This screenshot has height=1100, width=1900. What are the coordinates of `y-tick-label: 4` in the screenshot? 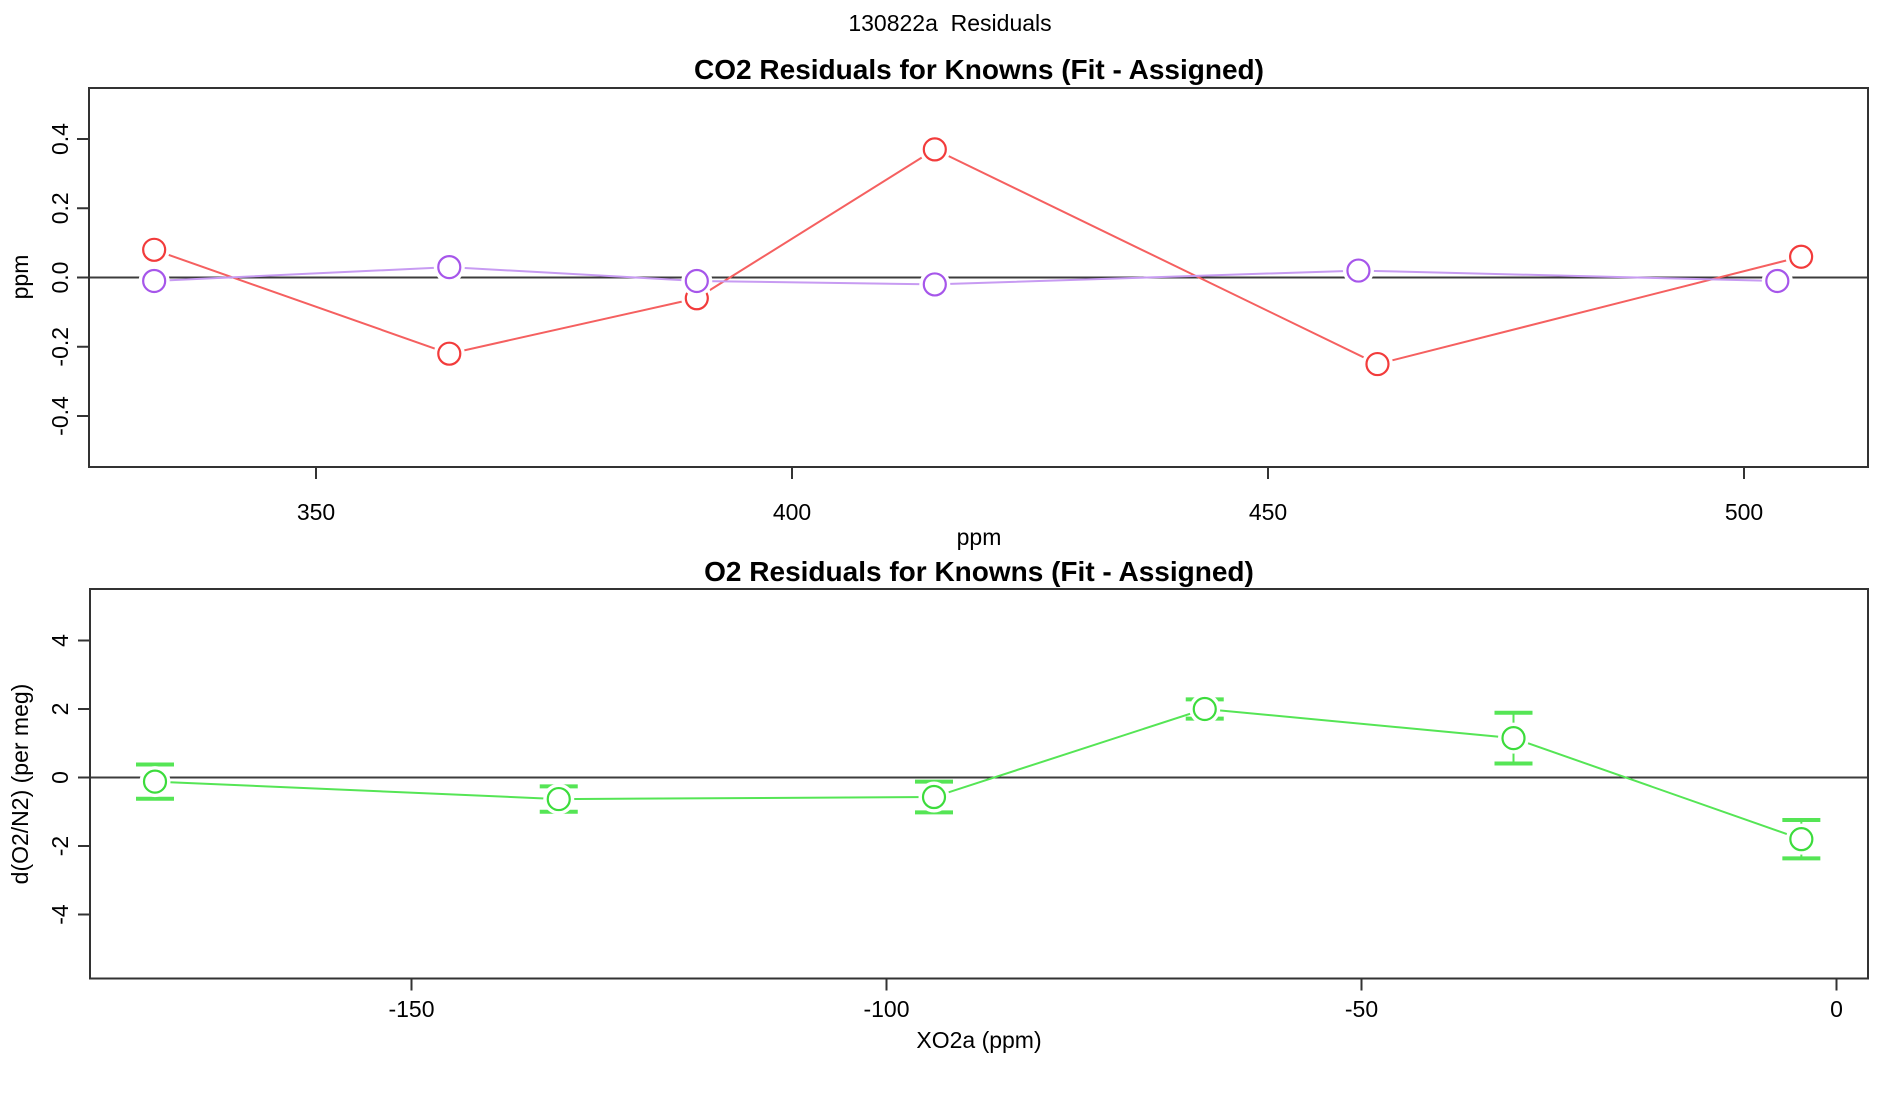 It's located at (60, 640).